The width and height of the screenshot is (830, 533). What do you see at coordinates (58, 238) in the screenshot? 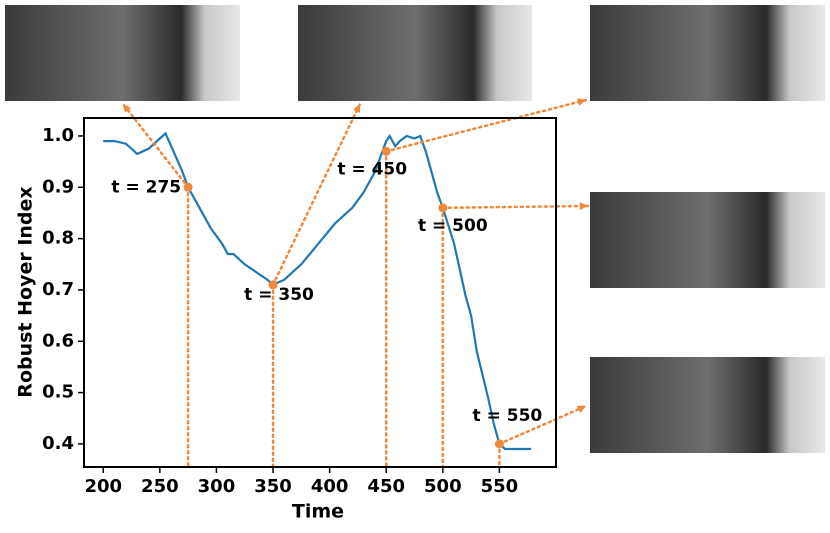
I see `y-tick-label: 0.8` at bounding box center [58, 238].